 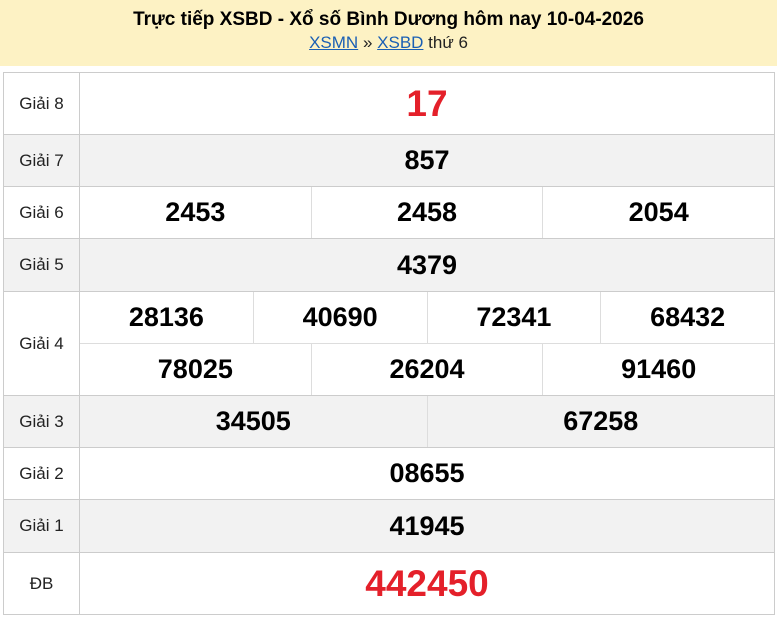 I want to click on prize-number: 41945, so click(x=427, y=525).